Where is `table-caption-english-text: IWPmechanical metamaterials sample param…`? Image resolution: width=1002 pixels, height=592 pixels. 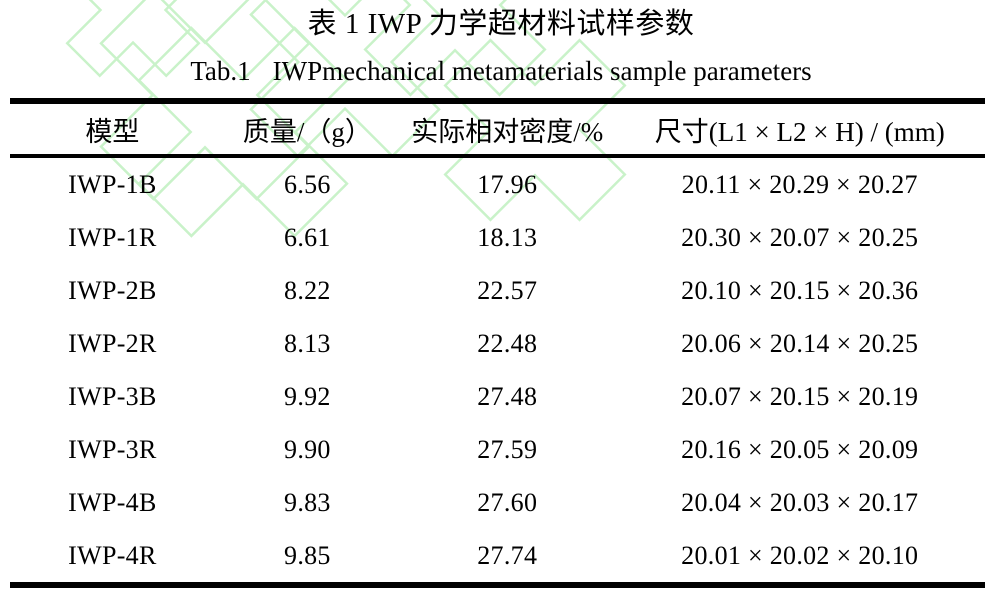 table-caption-english-text: IWPmechanical metamaterials sample param… is located at coordinates (542, 71).